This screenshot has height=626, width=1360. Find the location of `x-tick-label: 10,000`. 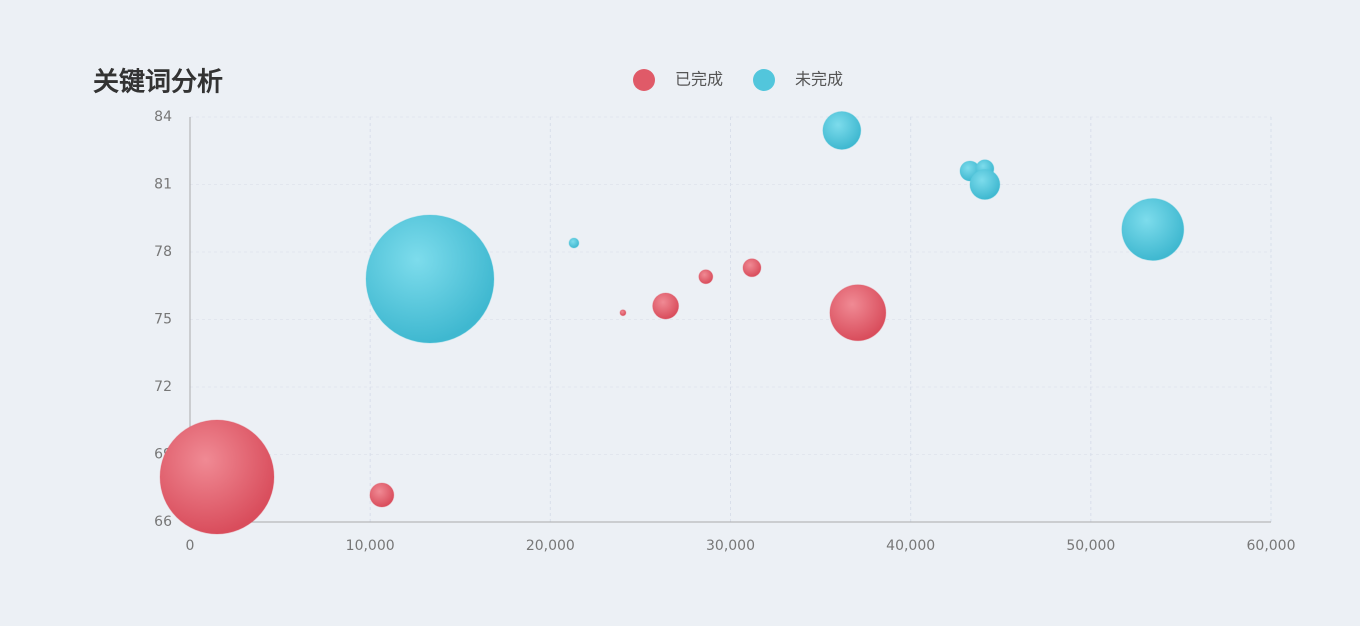

x-tick-label: 10,000 is located at coordinates (370, 546).